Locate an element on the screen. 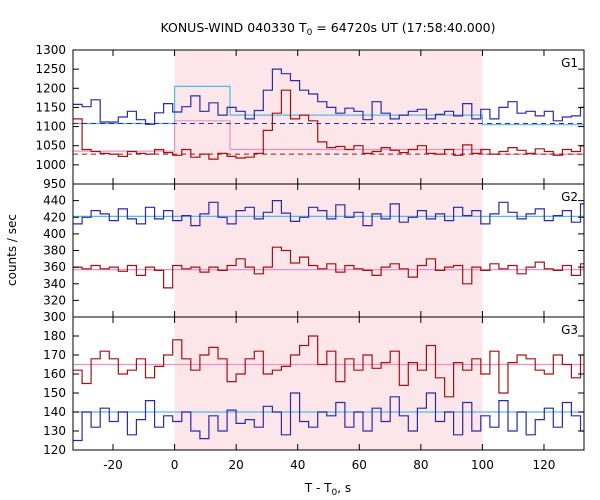 The image size is (600, 500). x-axis-label-rest: , s is located at coordinates (344, 488).